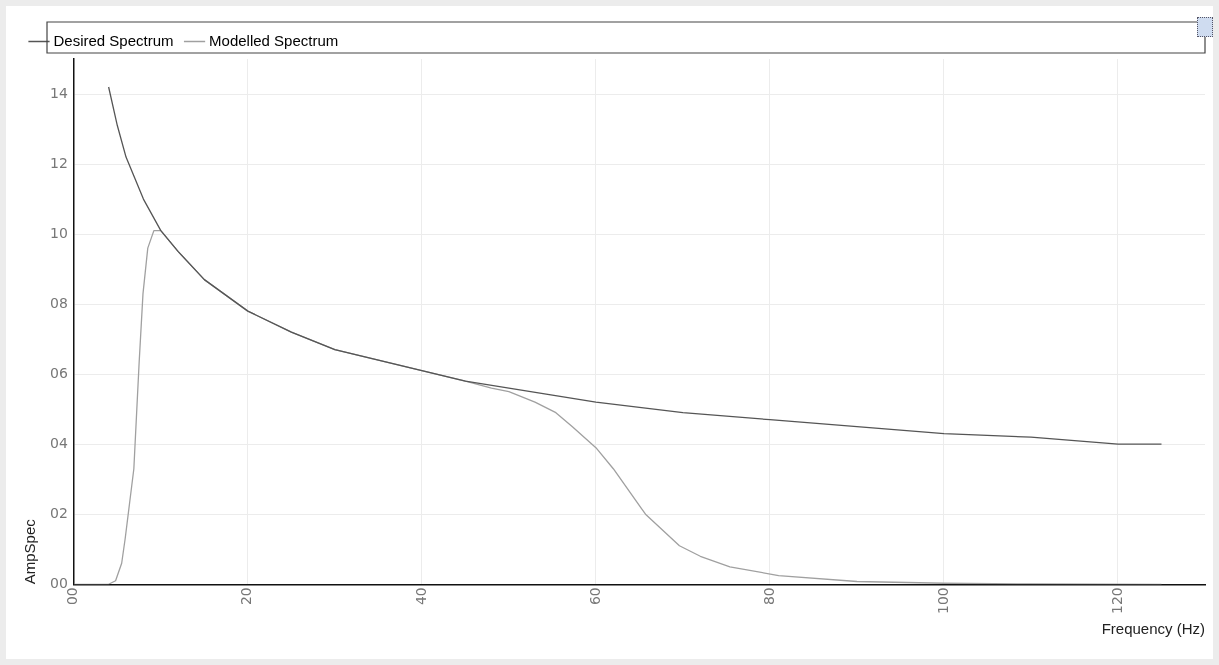 The image size is (1219, 665). What do you see at coordinates (1153, 629) in the screenshot?
I see `x-axis-title: Frequency (Hz)` at bounding box center [1153, 629].